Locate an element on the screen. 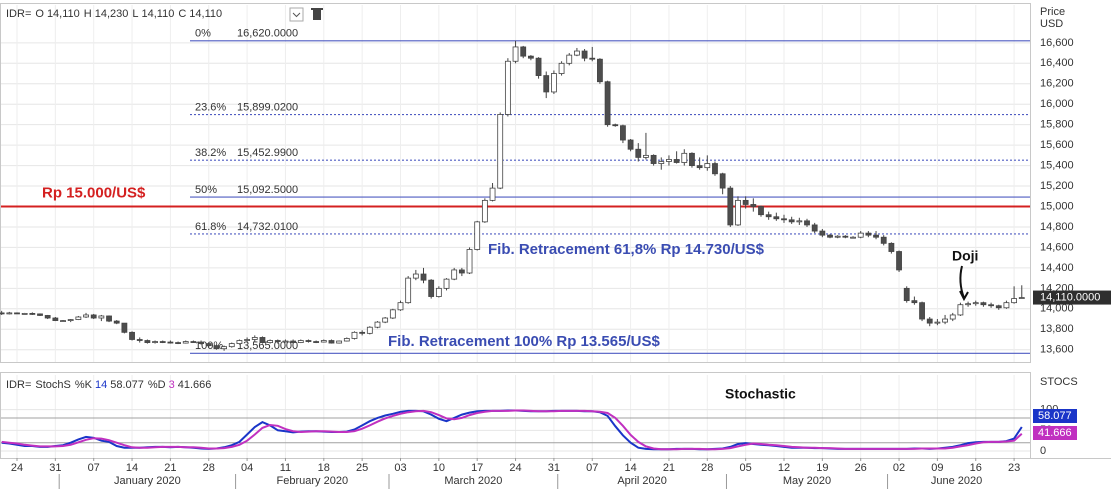 This screenshot has height=489, width=1111. y-axis-label: STOCS is located at coordinates (1059, 382).